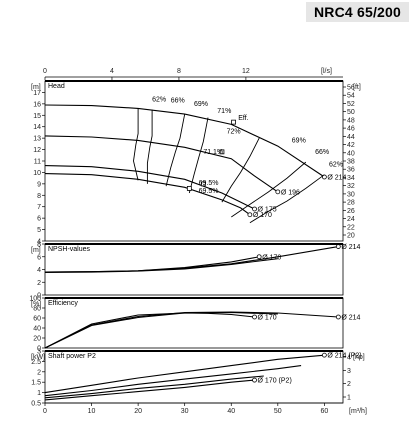  I want to click on power-y-tick-label-1: 1, so click(39, 393).